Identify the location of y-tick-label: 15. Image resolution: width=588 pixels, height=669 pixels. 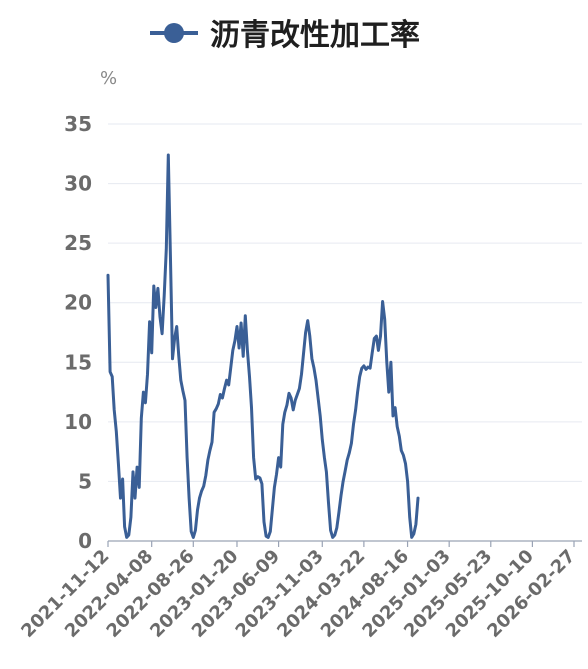
(78, 362).